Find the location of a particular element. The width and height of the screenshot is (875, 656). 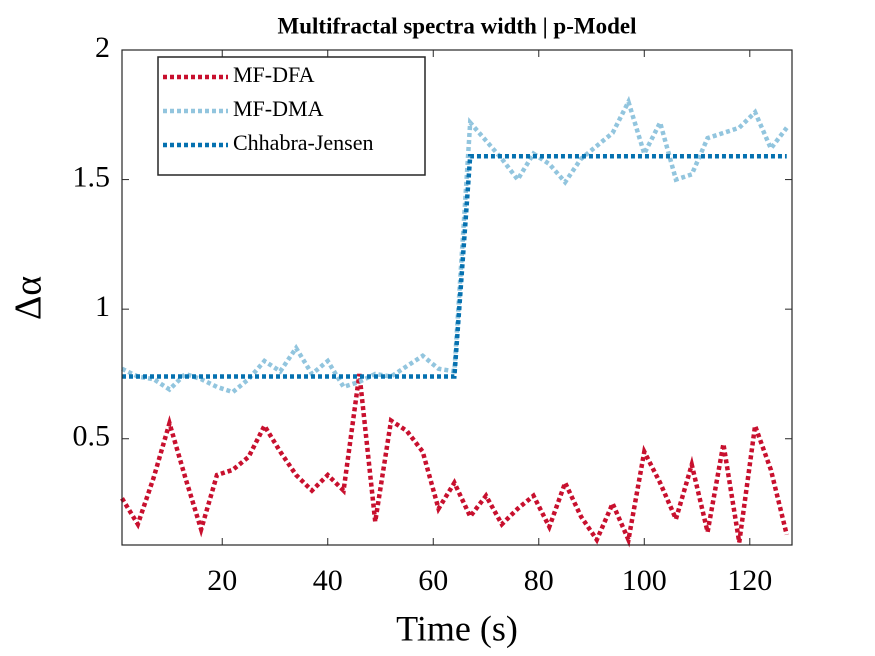

legend-box is located at coordinates (291, 116).